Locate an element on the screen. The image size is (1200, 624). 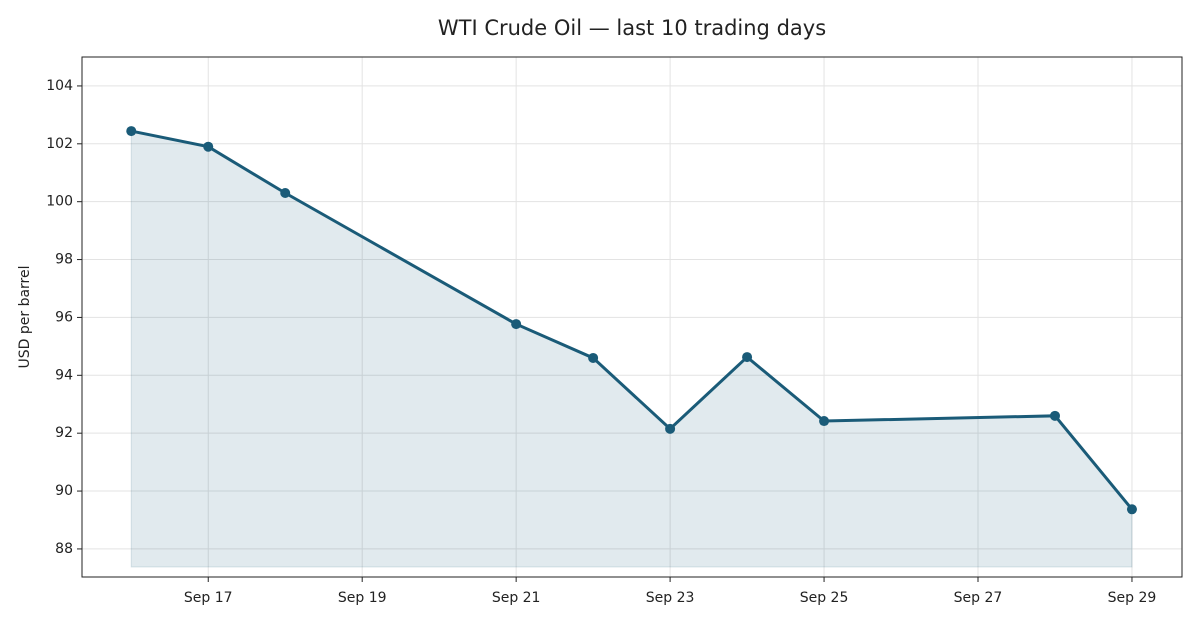
y-tick-label: 88 is located at coordinates (64, 549).